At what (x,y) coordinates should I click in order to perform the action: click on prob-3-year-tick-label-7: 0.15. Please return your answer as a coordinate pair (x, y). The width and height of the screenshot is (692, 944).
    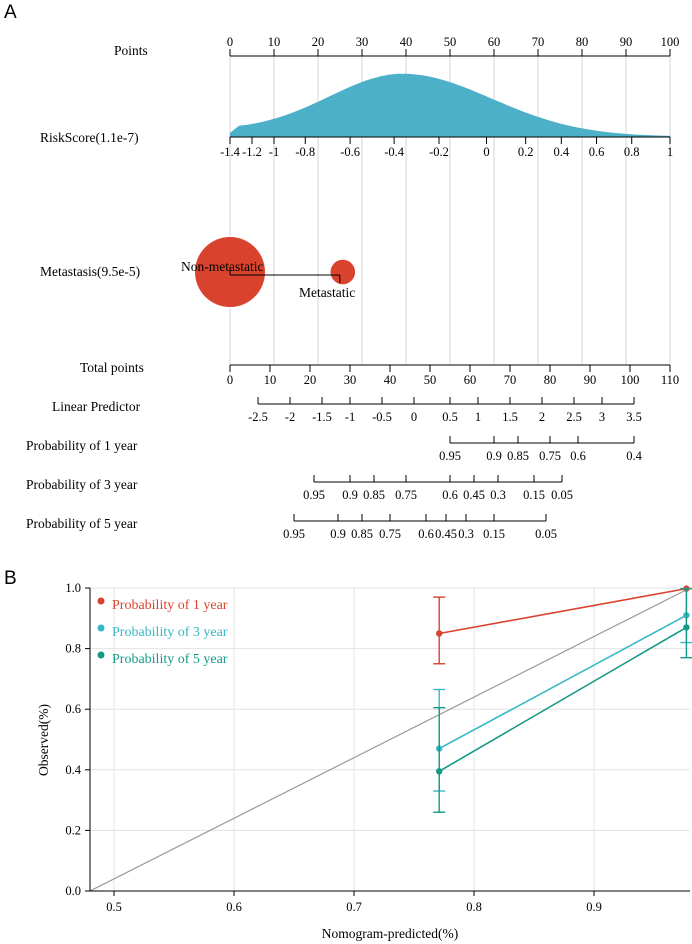
    Looking at the image, I should click on (534, 495).